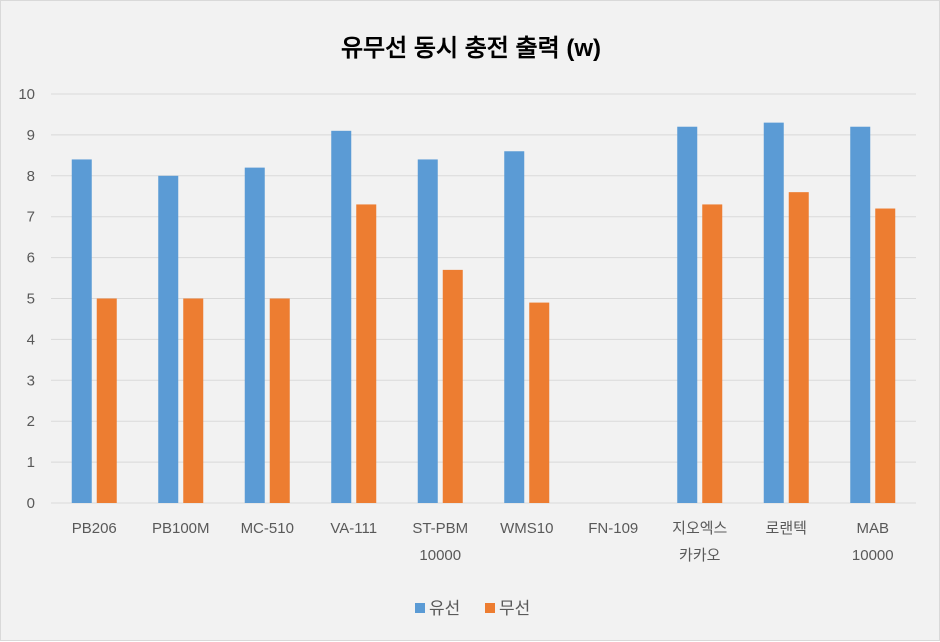  I want to click on legend-label: 무선, so click(514, 608).